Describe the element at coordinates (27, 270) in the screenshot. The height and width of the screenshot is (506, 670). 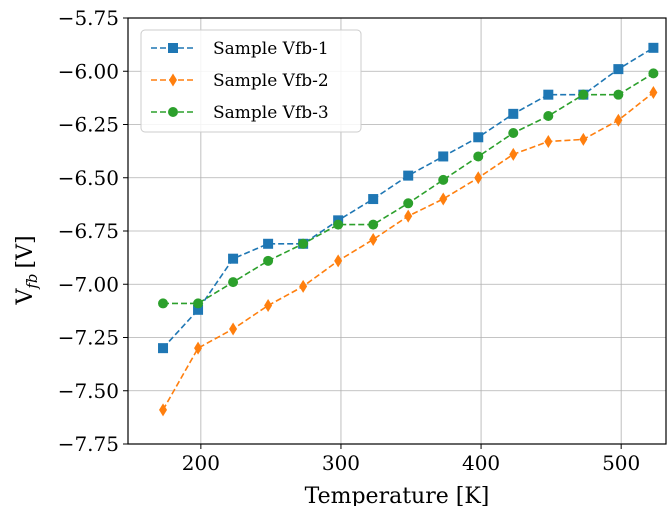
I see `y-axis-label: Vfb [V]` at that location.